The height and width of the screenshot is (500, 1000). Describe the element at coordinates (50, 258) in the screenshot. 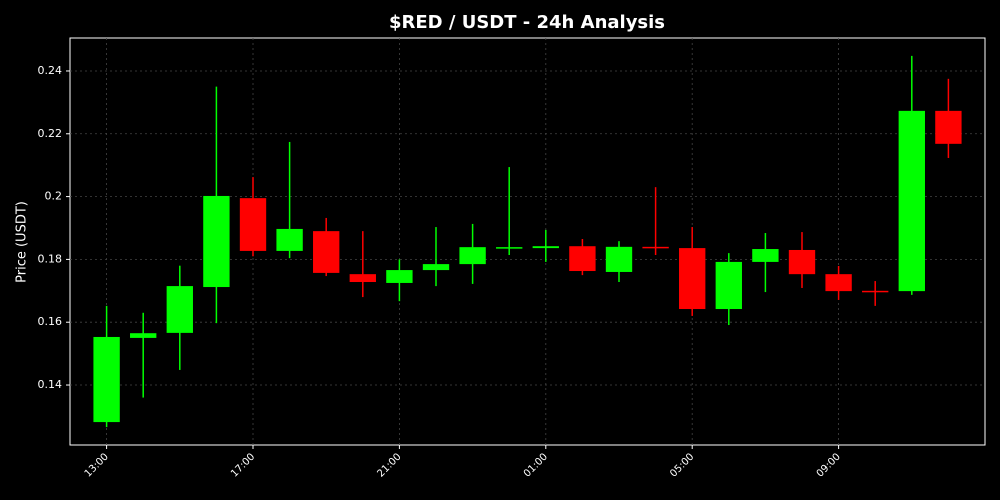

I see `y-tick-label: 0.18` at that location.